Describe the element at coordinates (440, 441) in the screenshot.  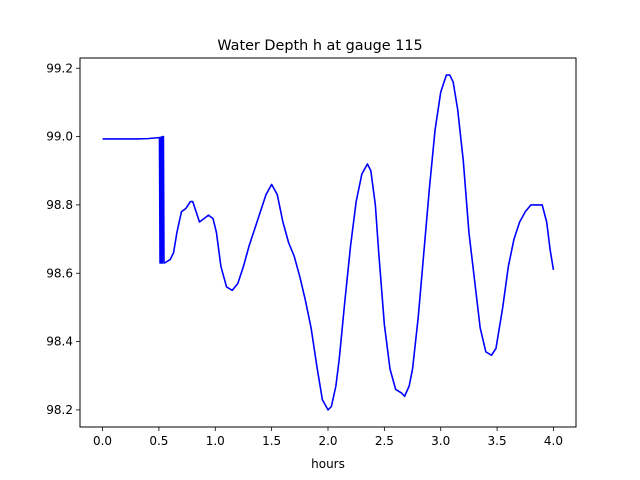
I see `x-tick-label: 3.0` at that location.